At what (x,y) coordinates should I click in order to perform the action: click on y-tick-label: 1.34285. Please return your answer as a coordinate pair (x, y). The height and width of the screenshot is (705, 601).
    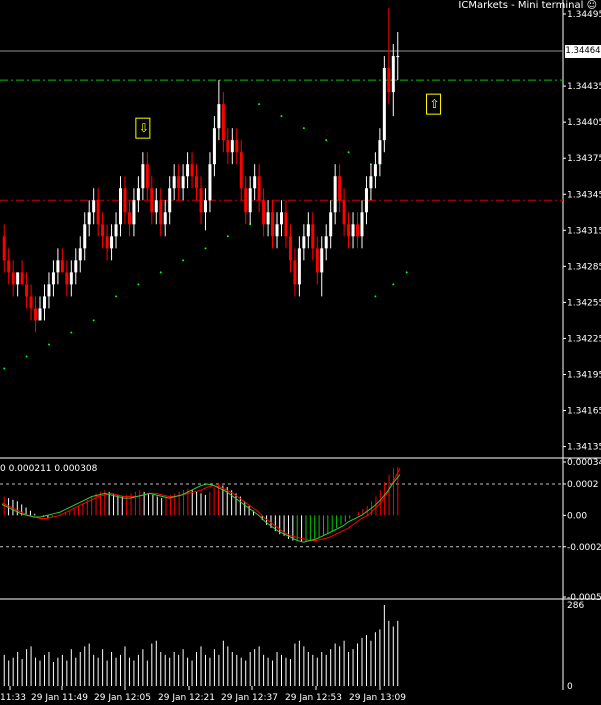
    Looking at the image, I should click on (584, 267).